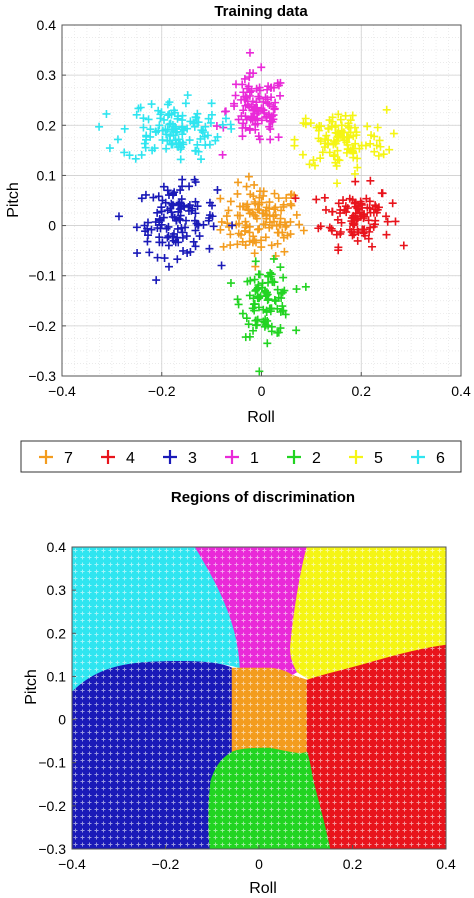 Image resolution: width=474 pixels, height=898 pixels. What do you see at coordinates (261, 11) in the screenshot?
I see `chart-title-training: Training data` at bounding box center [261, 11].